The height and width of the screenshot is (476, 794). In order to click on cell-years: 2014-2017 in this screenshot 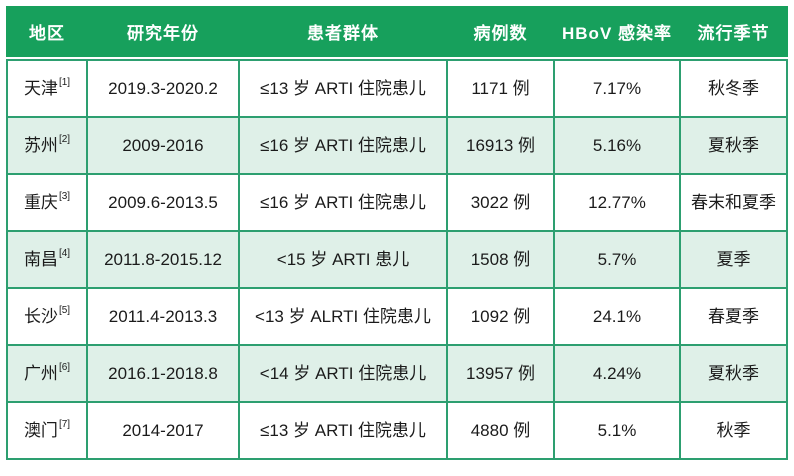, I will do `click(163, 430)`.